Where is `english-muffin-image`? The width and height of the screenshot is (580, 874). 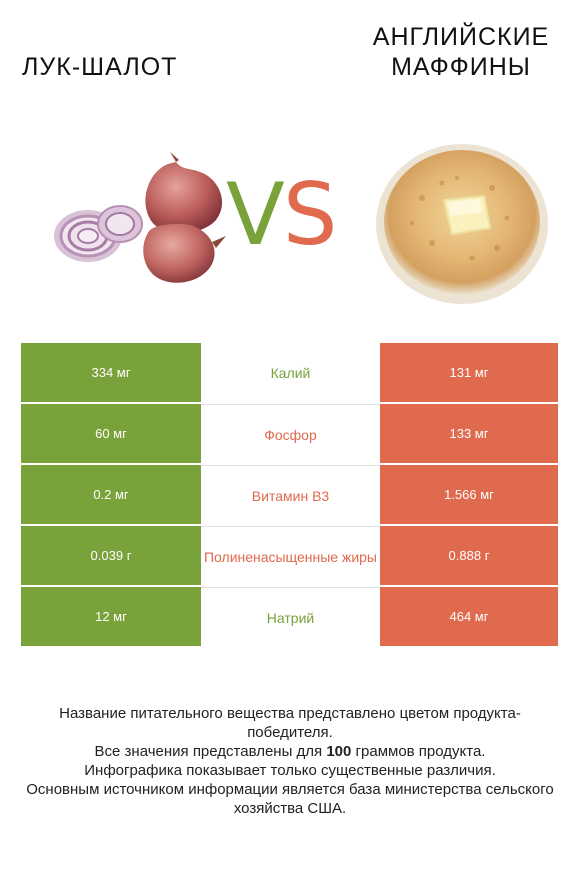 english-muffin-image is located at coordinates (462, 224).